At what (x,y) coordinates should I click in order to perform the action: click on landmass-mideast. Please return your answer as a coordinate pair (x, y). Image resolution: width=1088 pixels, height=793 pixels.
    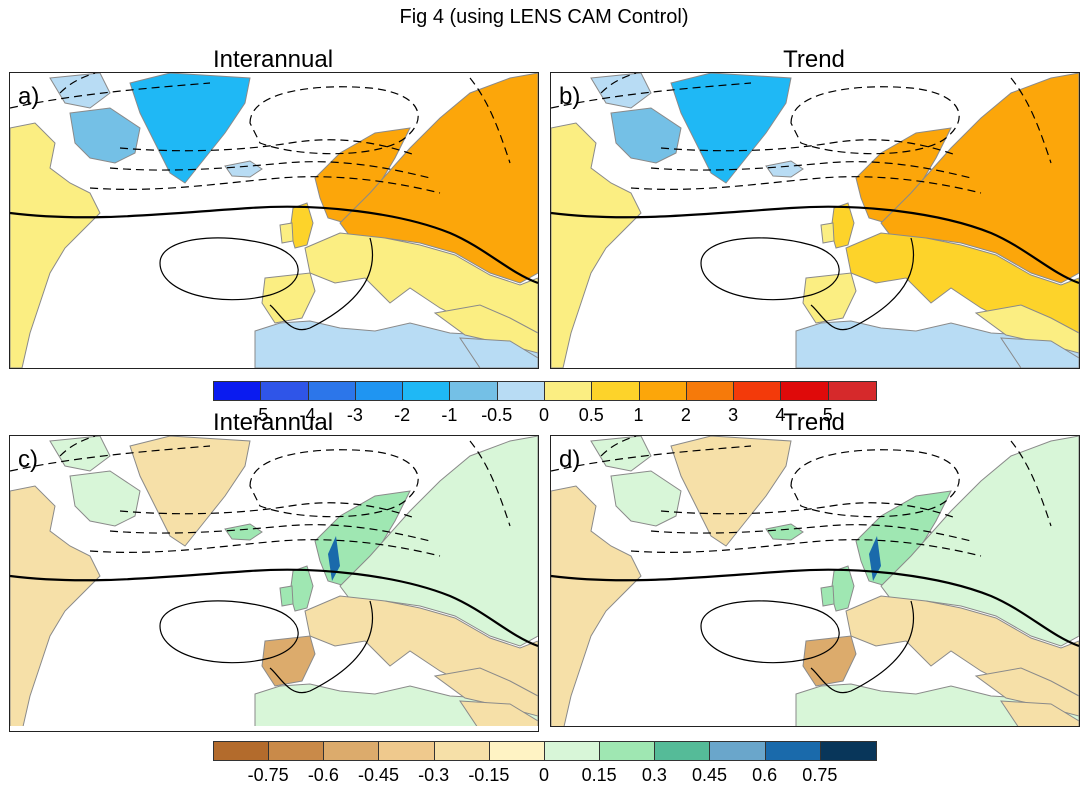
    Looking at the image, I should click on (485, 329).